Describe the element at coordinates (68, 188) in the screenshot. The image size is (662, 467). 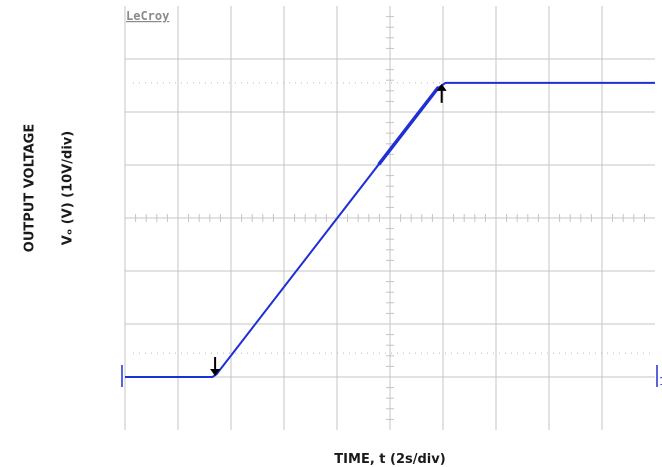
I see `y-axis-sublabel: Vₒ (V) (10V/div)` at that location.